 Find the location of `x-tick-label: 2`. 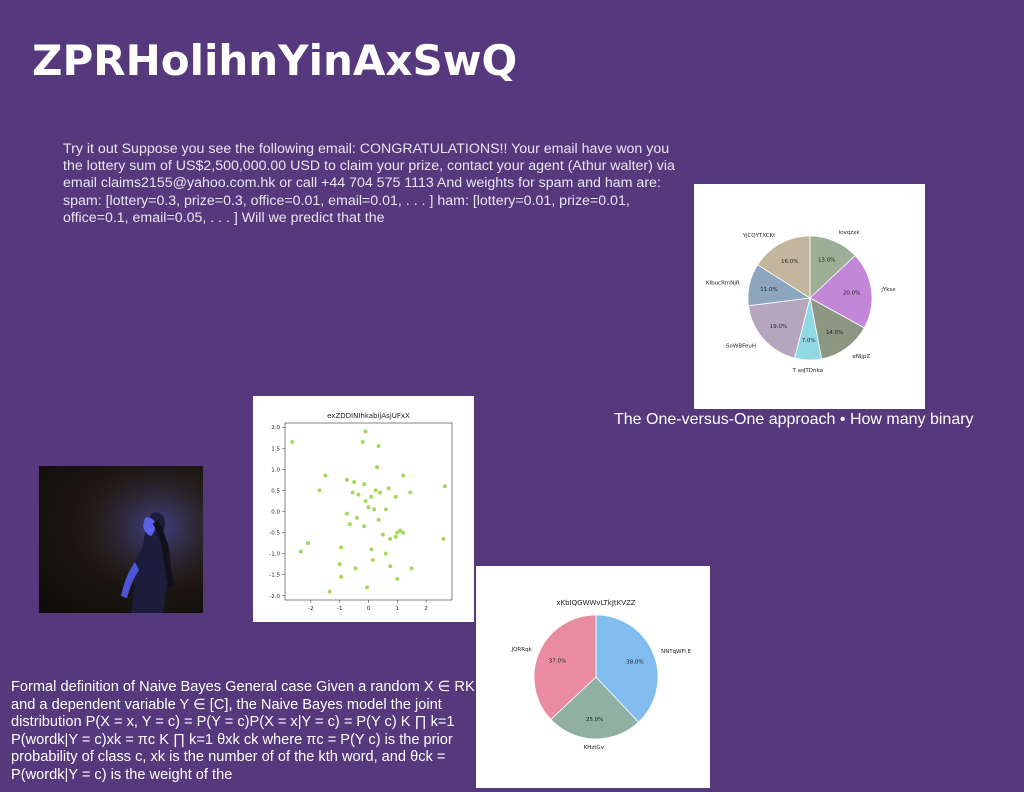

x-tick-label: 2 is located at coordinates (426, 609).